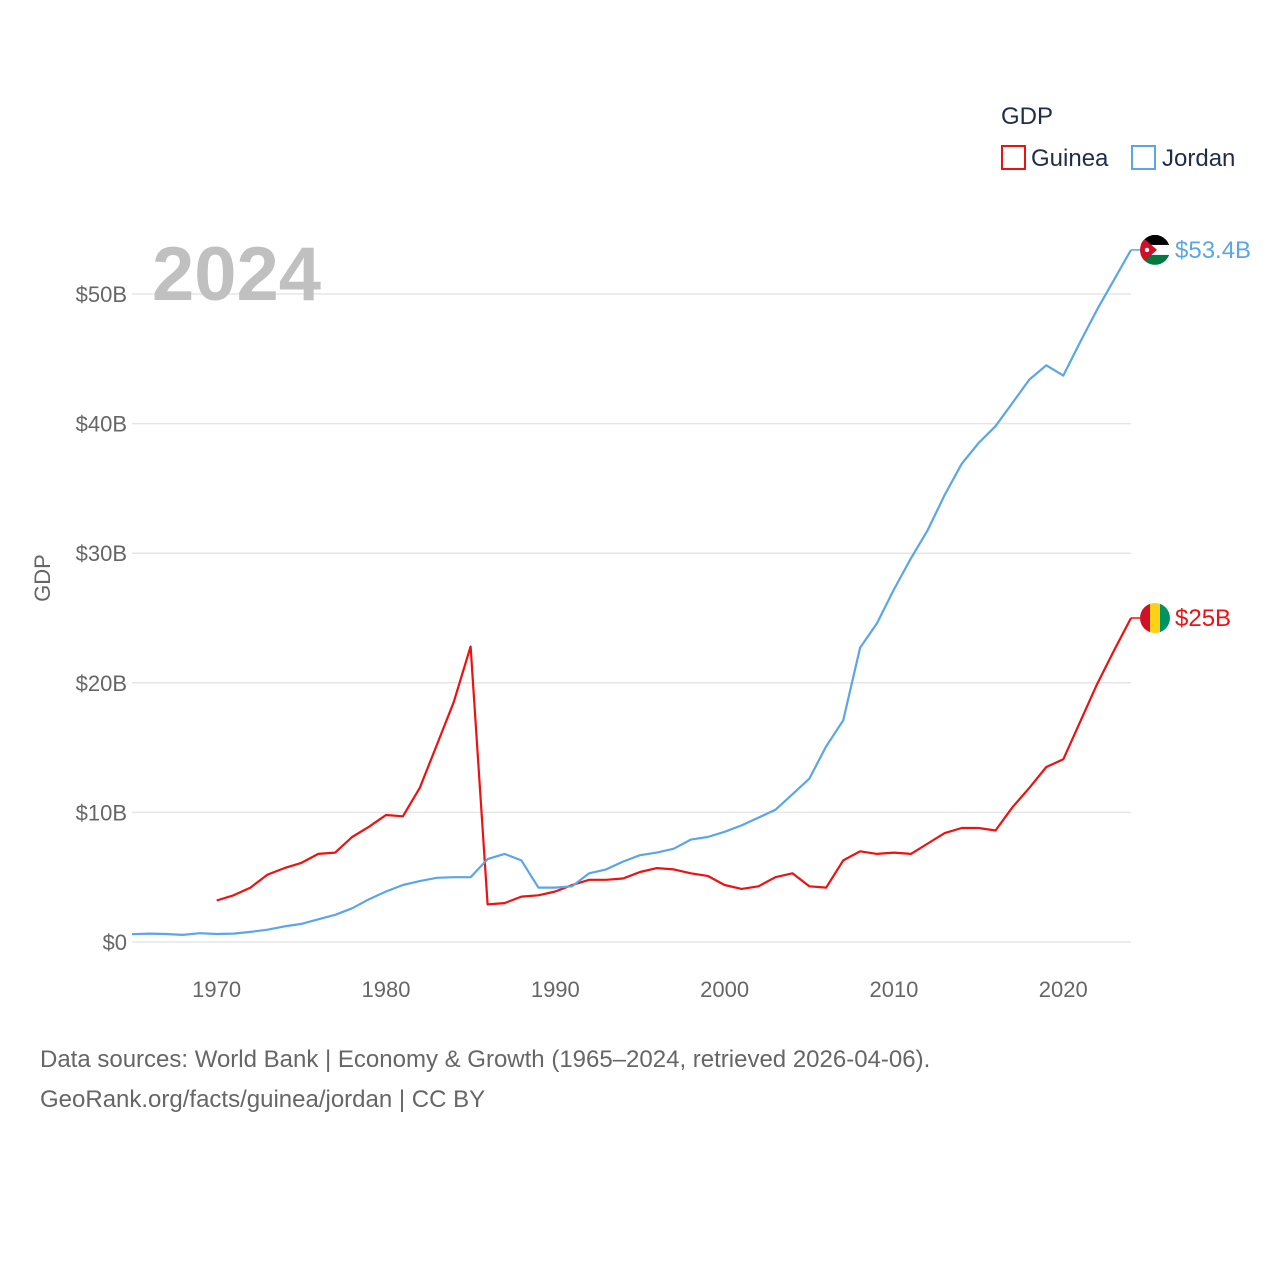 The height and width of the screenshot is (1280, 1280). Describe the element at coordinates (1118, 137) in the screenshot. I see `legend: GDP Guinea Jordan` at that location.